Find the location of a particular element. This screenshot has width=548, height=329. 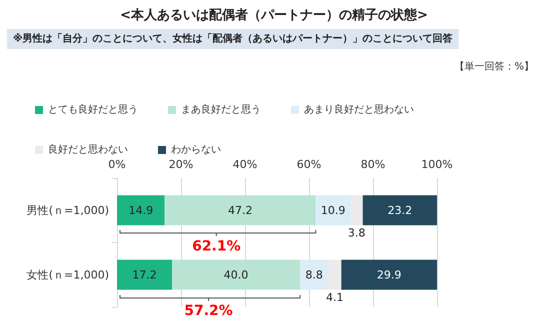

data-label: 4.1 is located at coordinates (335, 297).